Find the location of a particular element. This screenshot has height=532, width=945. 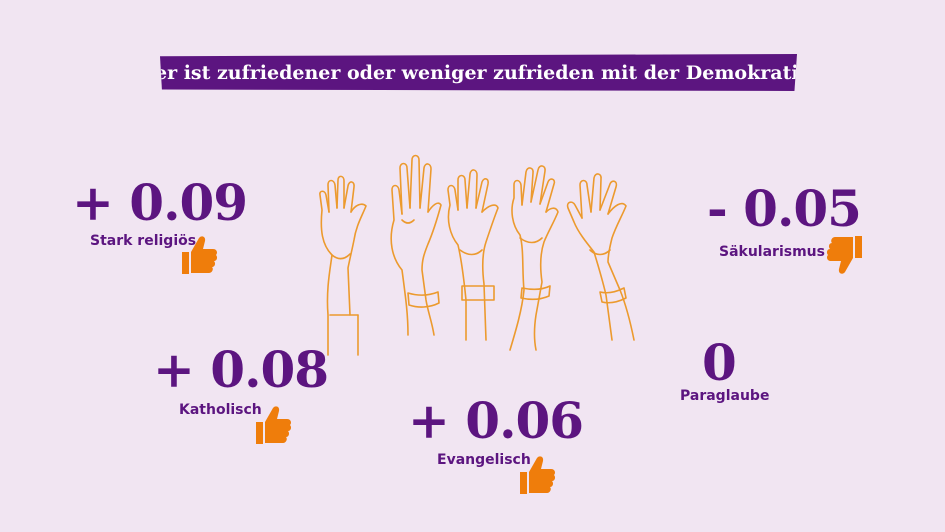

sakularismus-label: Säkularismus is located at coordinates (772, 252).